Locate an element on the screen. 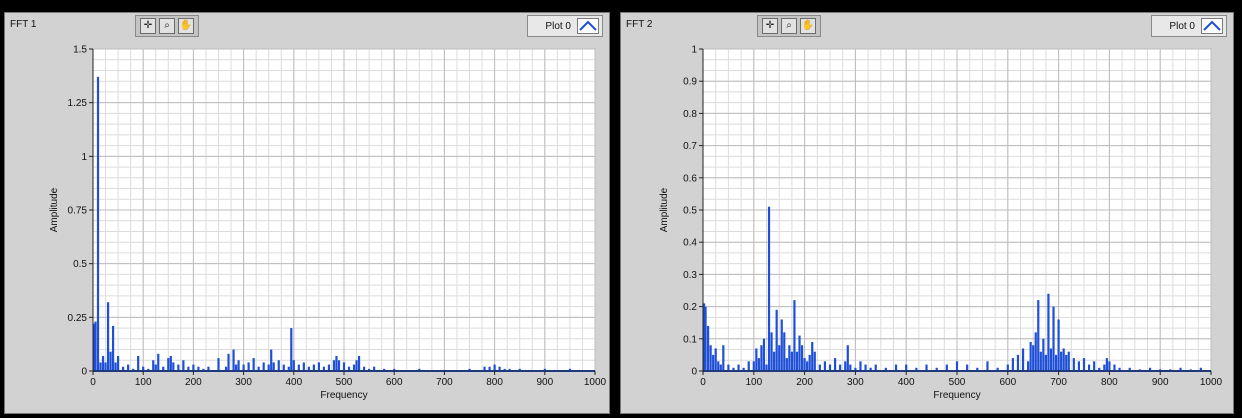  fft2-legend-label: Plot 0 is located at coordinates (1182, 26).